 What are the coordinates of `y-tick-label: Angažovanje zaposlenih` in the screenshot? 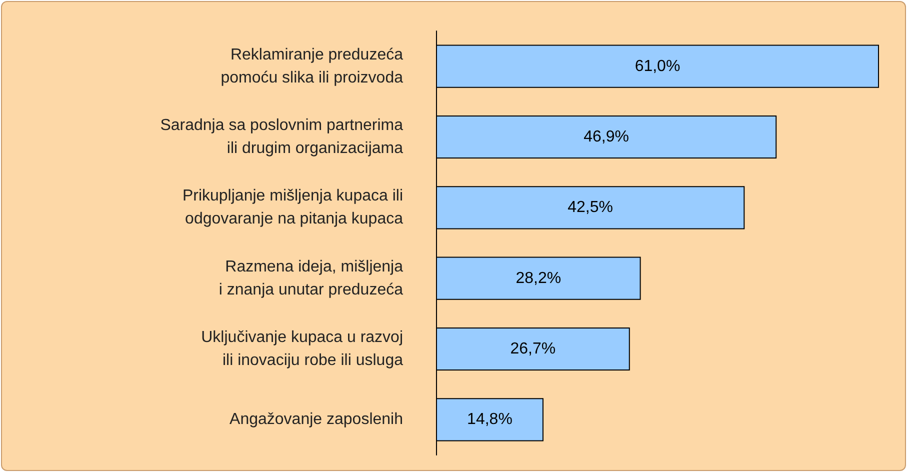 It's located at (316, 419).